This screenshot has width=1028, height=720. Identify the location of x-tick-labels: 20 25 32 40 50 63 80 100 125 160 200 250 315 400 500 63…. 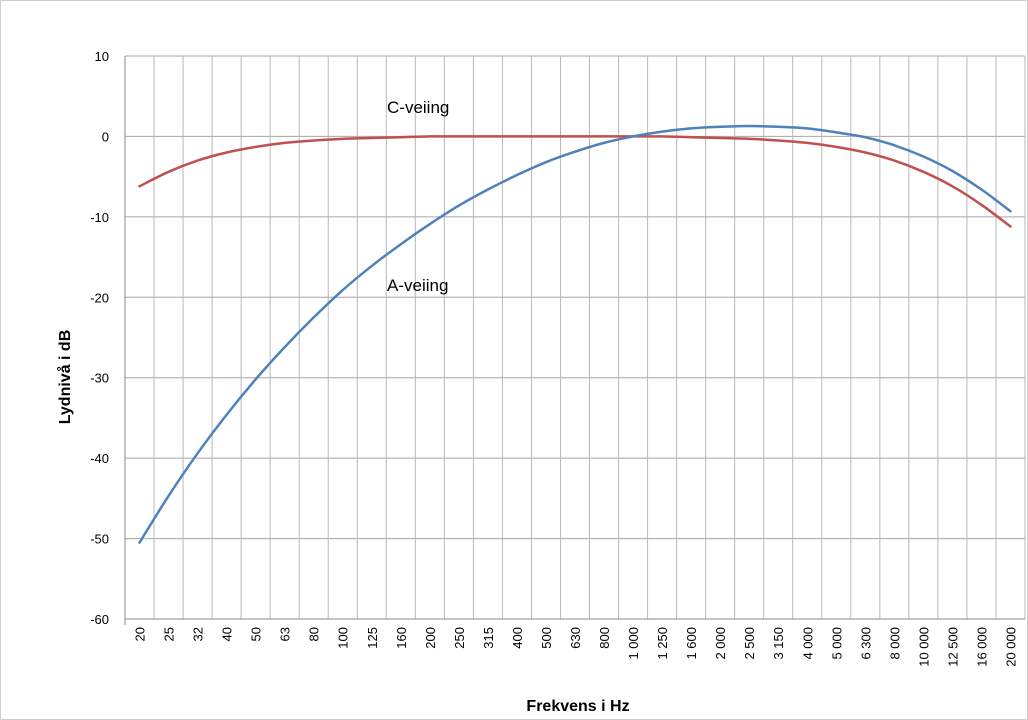
(576, 647).